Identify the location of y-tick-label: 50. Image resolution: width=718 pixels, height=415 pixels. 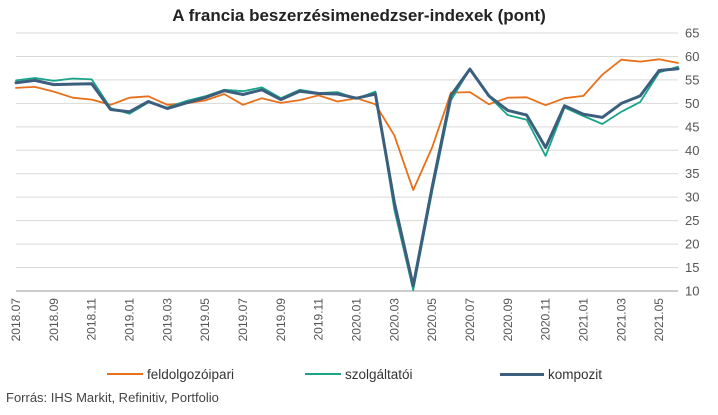
(692, 103).